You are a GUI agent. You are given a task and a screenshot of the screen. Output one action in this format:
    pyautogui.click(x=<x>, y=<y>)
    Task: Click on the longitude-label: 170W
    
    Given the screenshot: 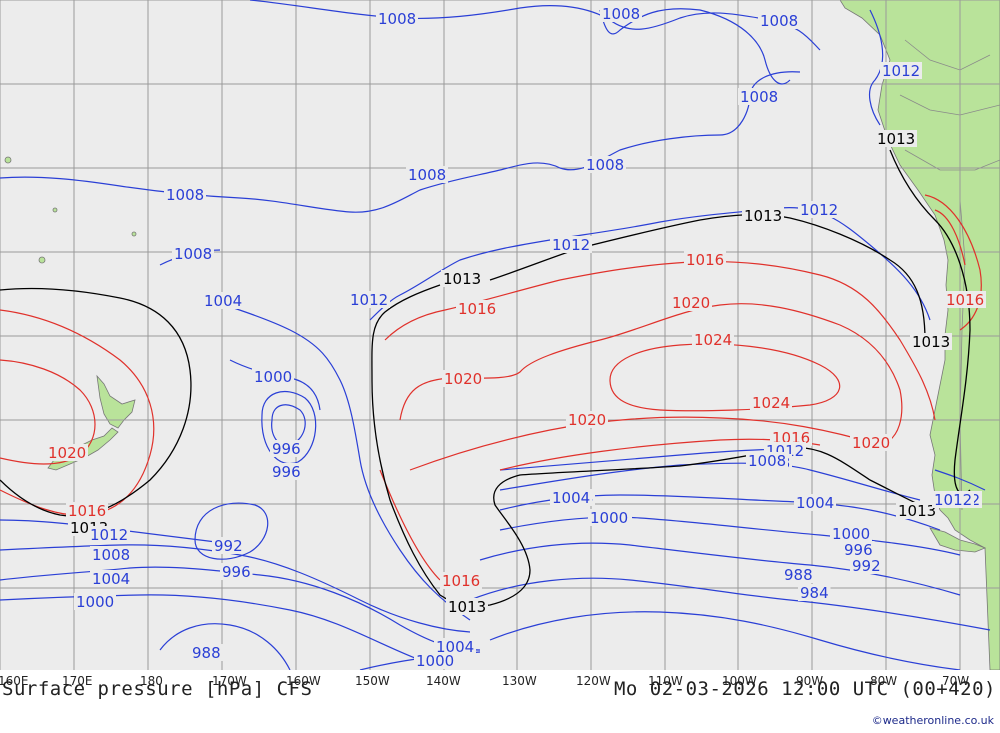 What is the action you would take?
    pyautogui.click(x=229, y=681)
    